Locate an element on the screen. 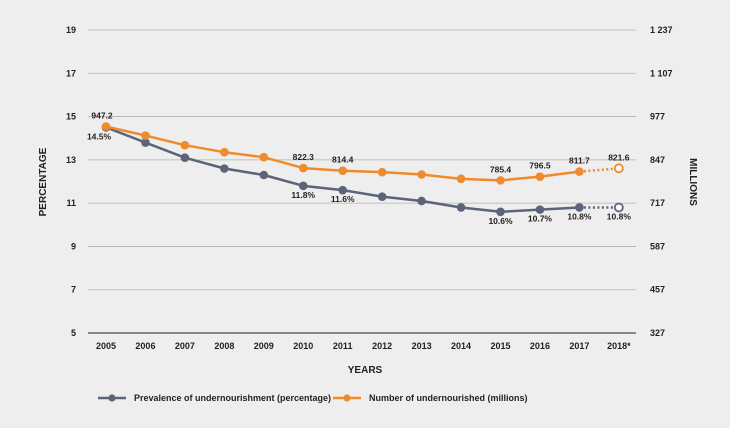  left-axis-title: PERCENTAGE is located at coordinates (43, 181).